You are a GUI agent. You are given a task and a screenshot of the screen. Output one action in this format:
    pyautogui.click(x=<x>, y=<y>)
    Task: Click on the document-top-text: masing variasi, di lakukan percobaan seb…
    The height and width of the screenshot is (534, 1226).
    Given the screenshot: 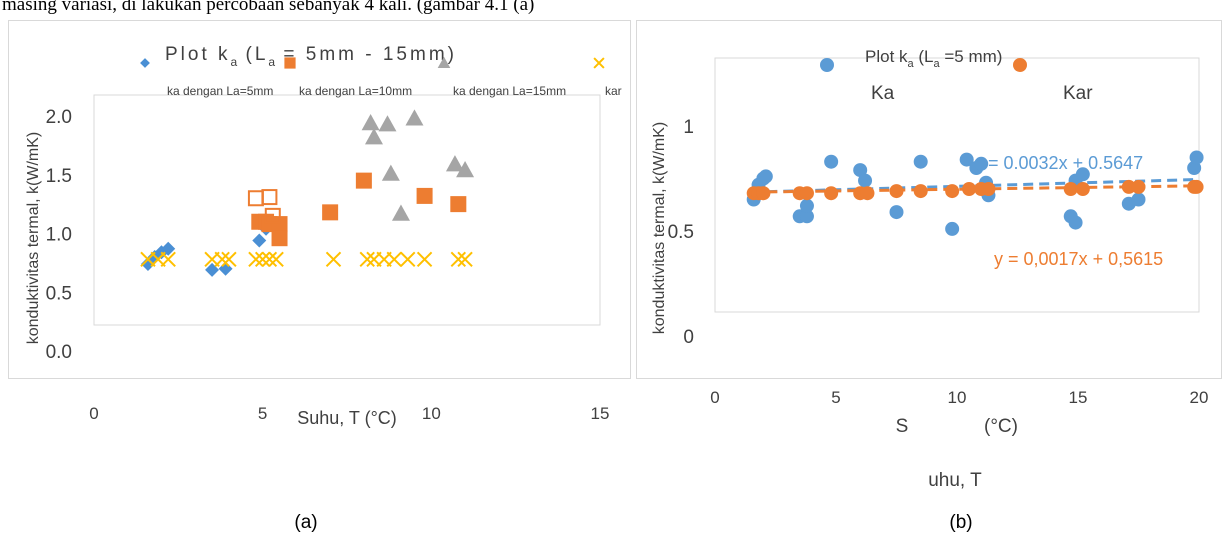 What is the action you would take?
    pyautogui.click(x=268, y=7)
    